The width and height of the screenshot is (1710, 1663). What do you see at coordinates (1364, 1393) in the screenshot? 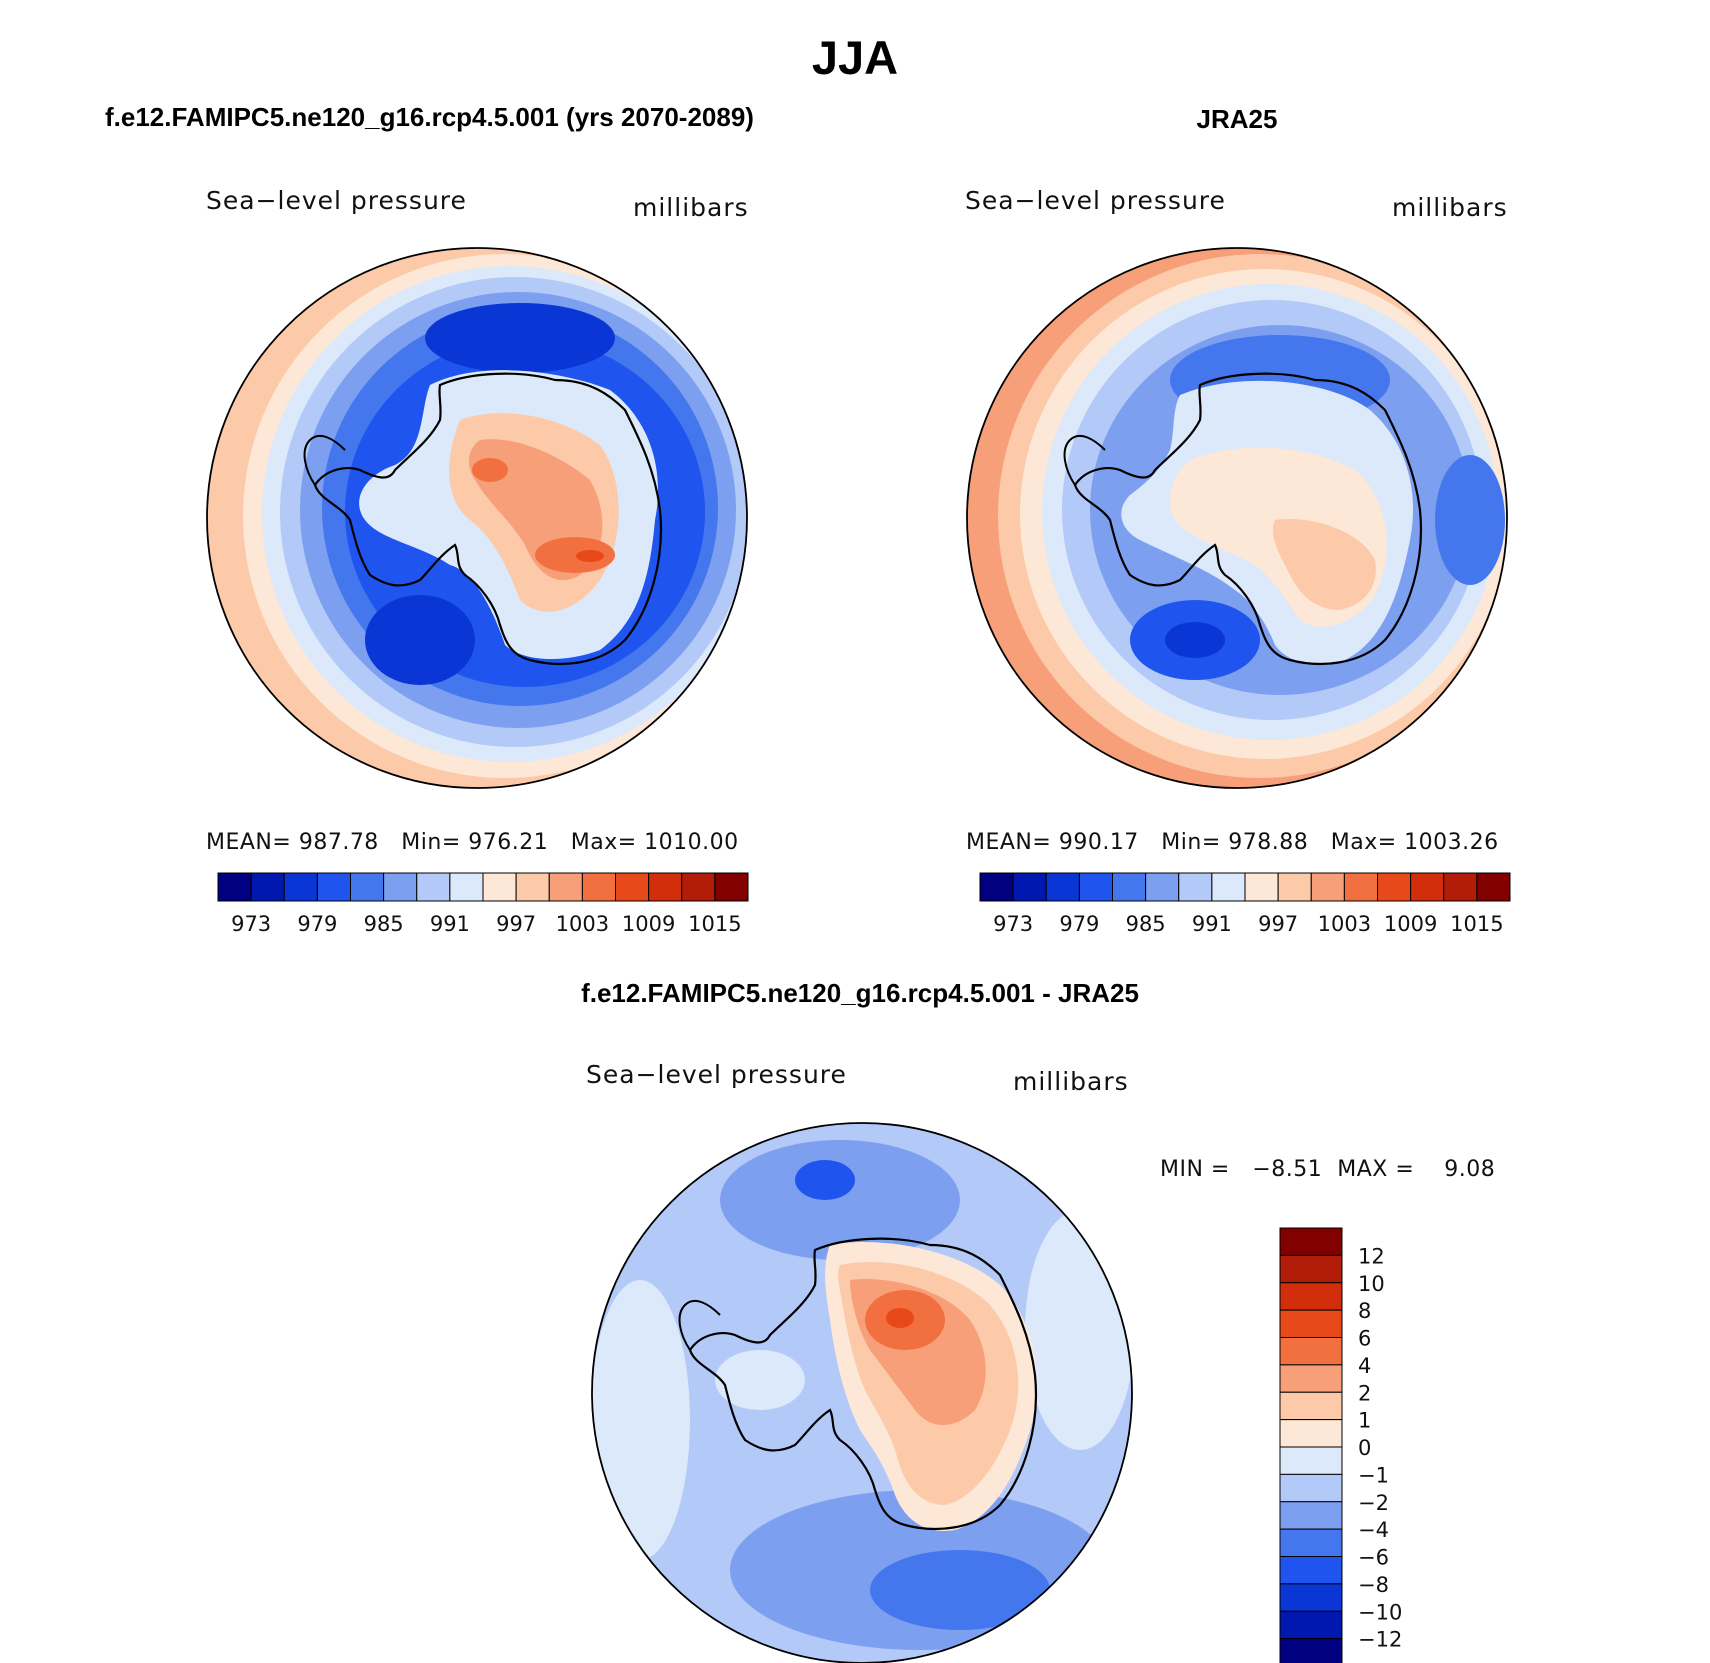
I see `panel-3-colorbar-tick-label: 2` at bounding box center [1364, 1393].